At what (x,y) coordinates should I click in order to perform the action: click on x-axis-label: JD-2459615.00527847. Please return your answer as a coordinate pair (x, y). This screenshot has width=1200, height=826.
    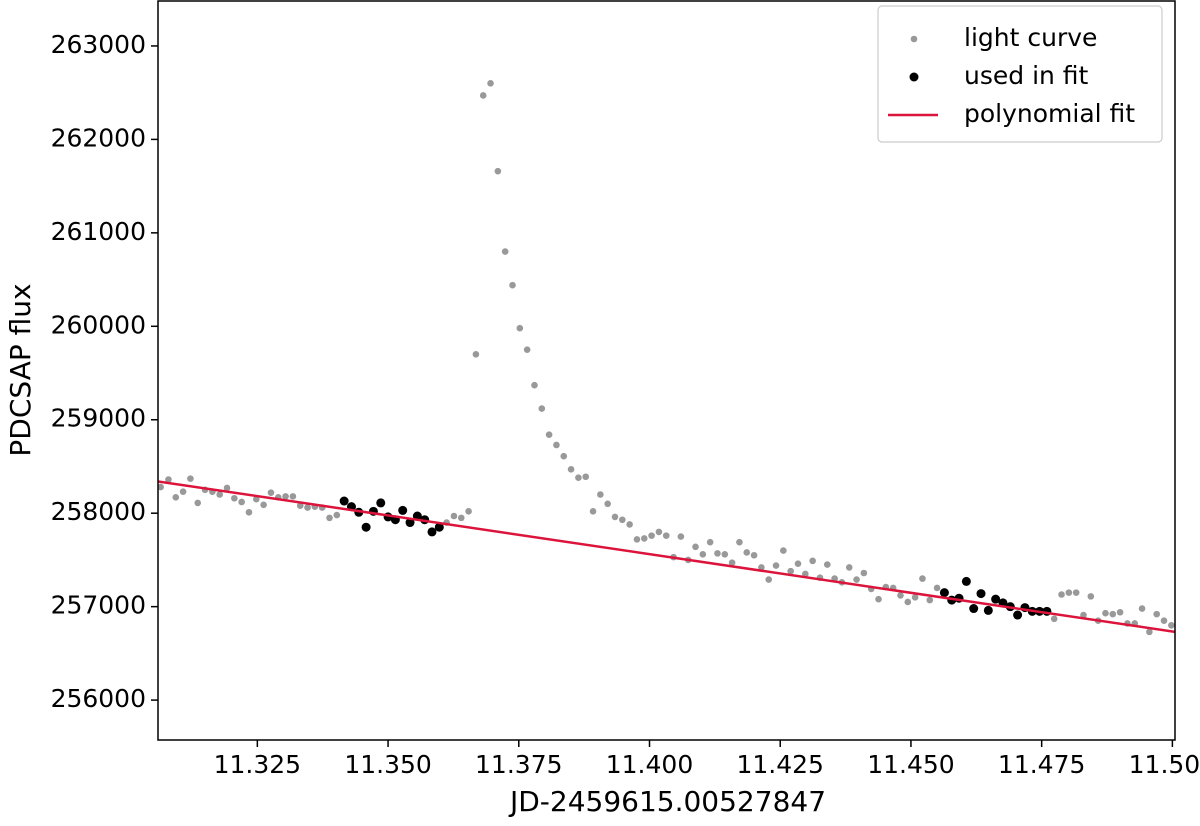
    Looking at the image, I should click on (667, 801).